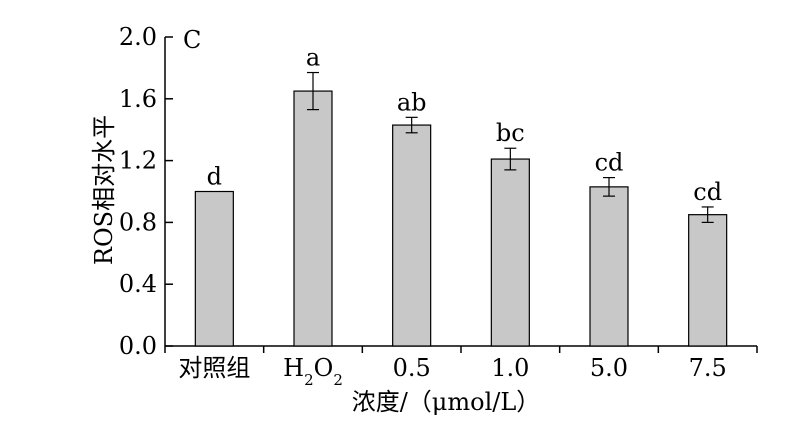 Image resolution: width=788 pixels, height=436 pixels. I want to click on y-tick-label: 0.0, so click(138, 346).